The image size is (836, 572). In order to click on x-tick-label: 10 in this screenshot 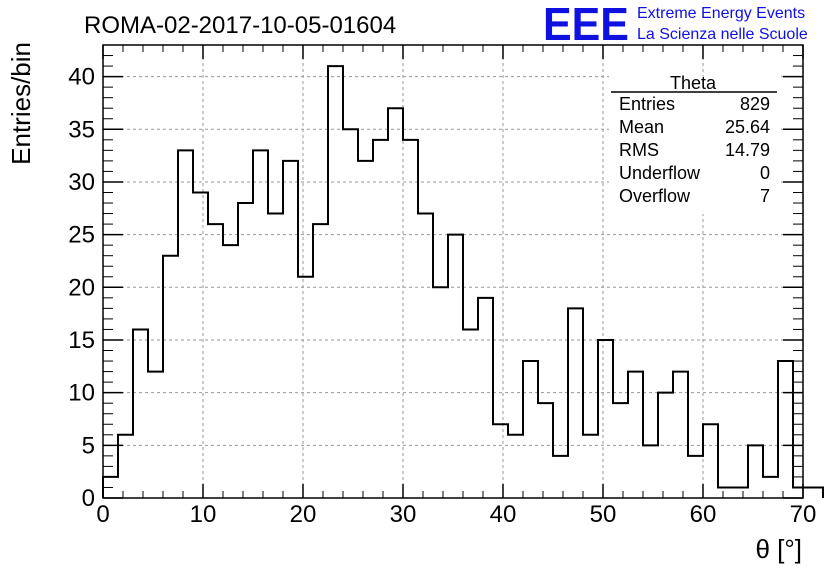, I will do `click(203, 514)`.